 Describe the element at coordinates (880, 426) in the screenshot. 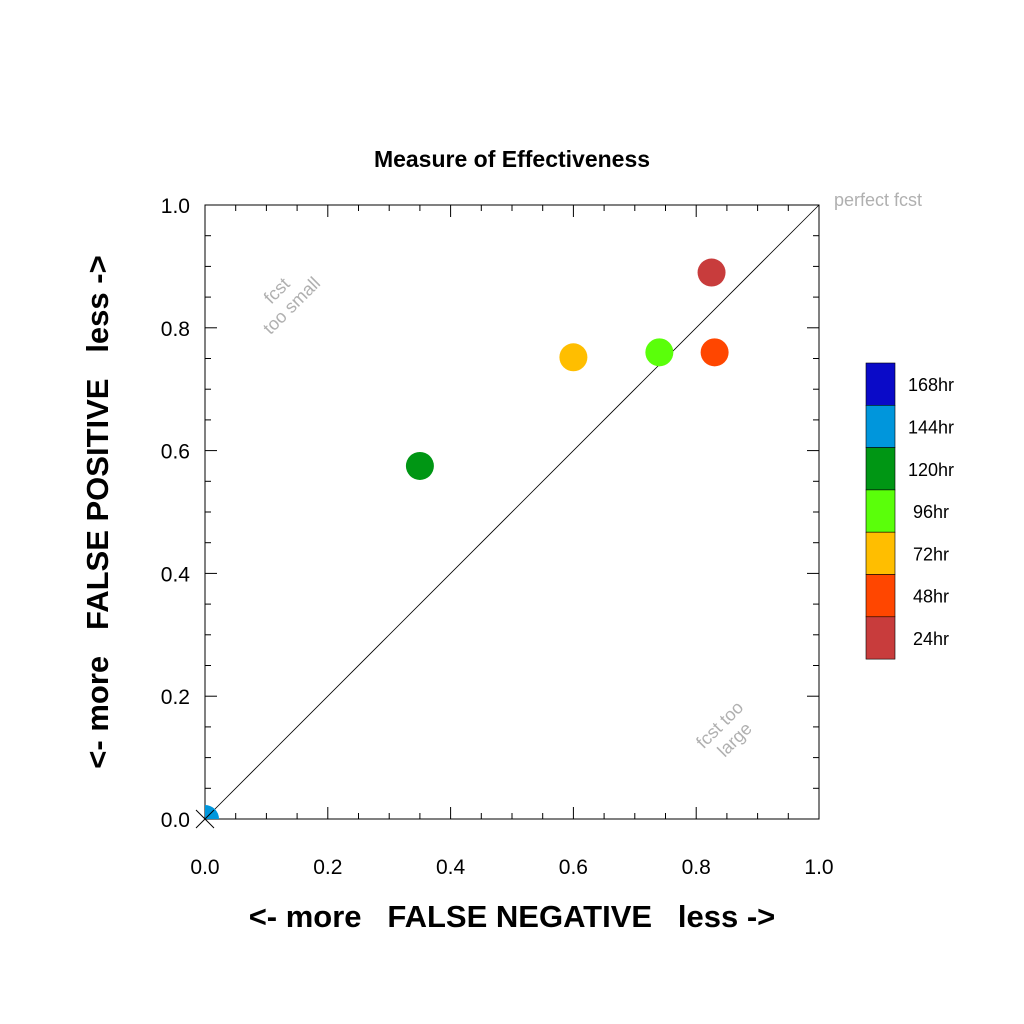

I see `legend-swatch-144hr` at that location.